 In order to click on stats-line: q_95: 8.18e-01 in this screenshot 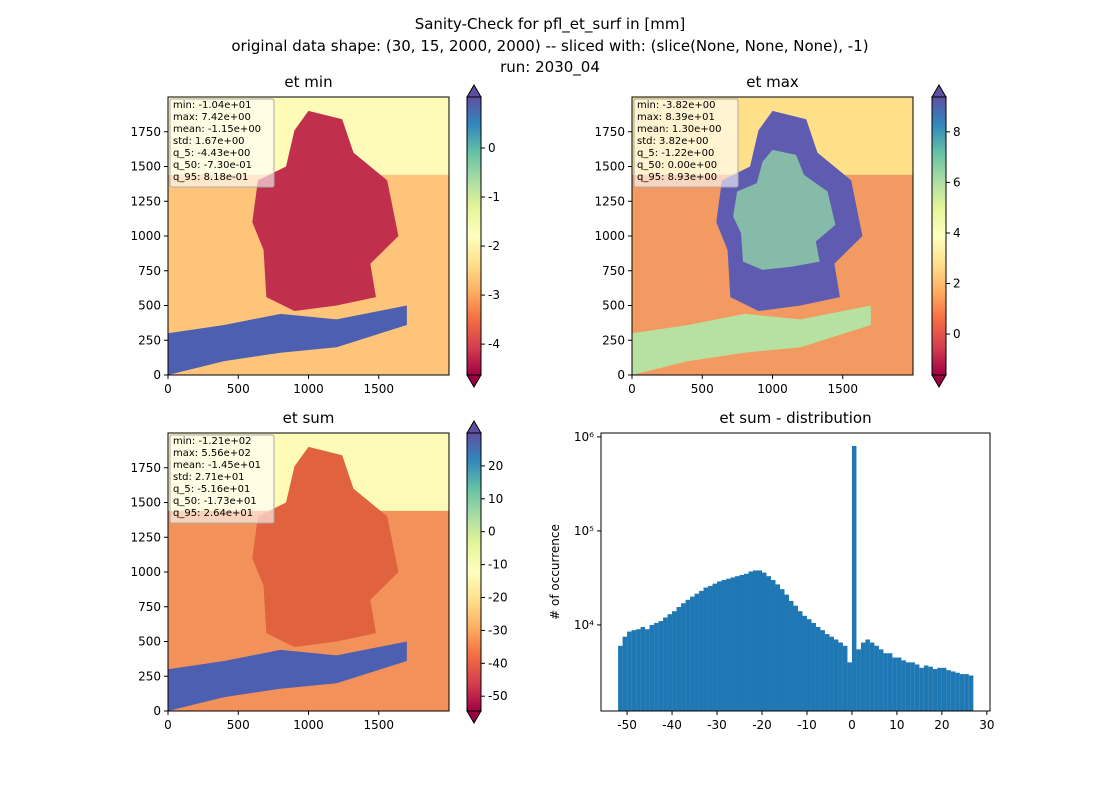, I will do `click(210, 177)`.